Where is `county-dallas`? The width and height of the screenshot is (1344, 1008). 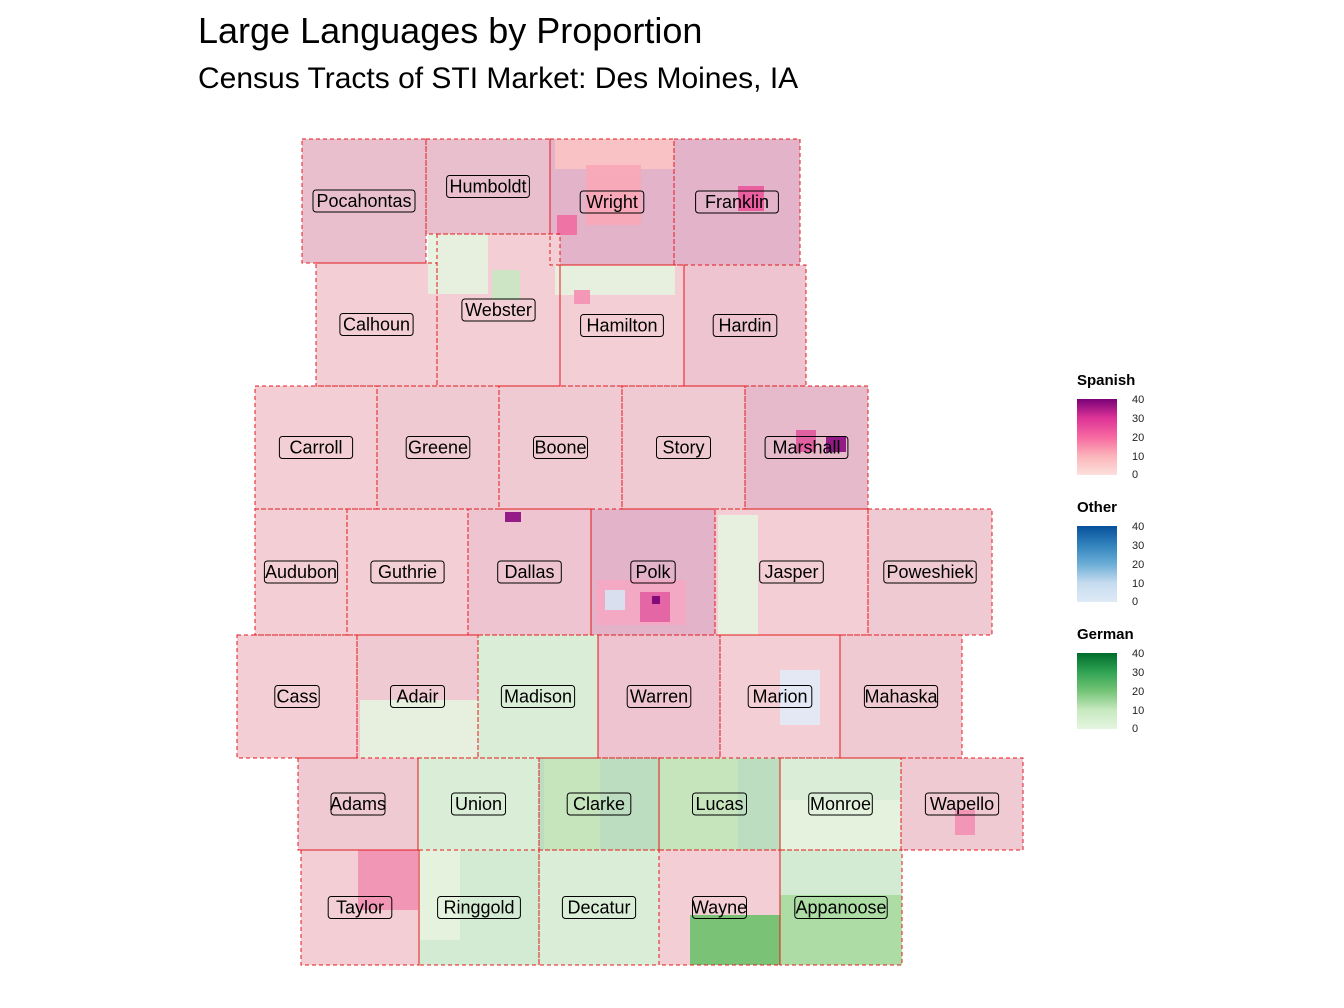
county-dallas is located at coordinates (529, 572).